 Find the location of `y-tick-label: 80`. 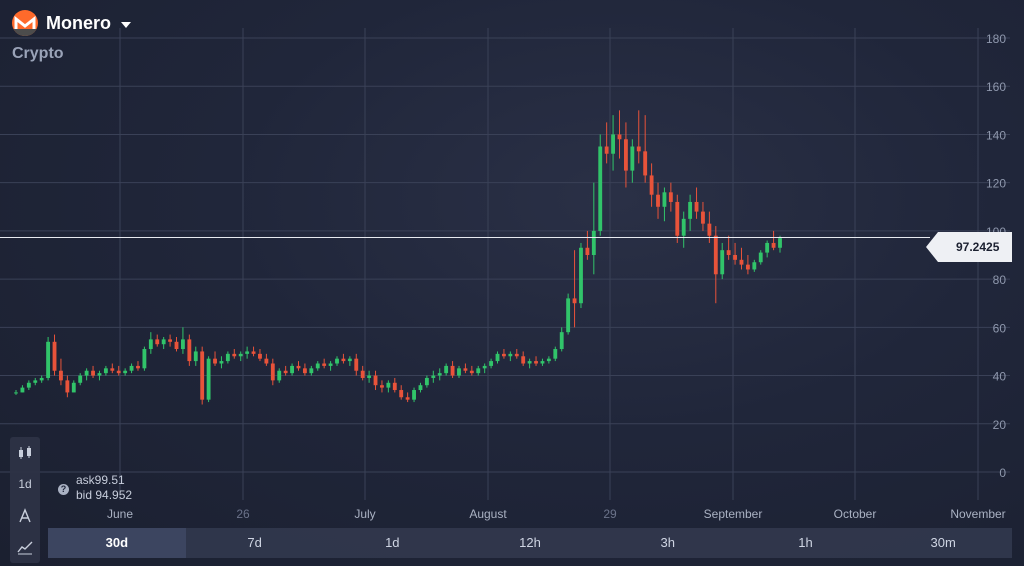

y-tick-label: 80 is located at coordinates (1000, 280).